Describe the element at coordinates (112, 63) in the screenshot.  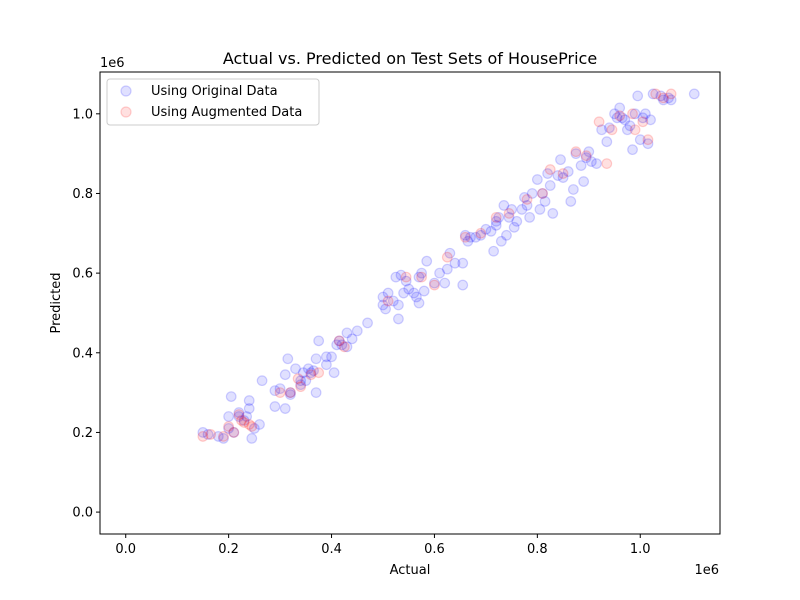
I see `y-axis-offset-label: 1e6` at that location.